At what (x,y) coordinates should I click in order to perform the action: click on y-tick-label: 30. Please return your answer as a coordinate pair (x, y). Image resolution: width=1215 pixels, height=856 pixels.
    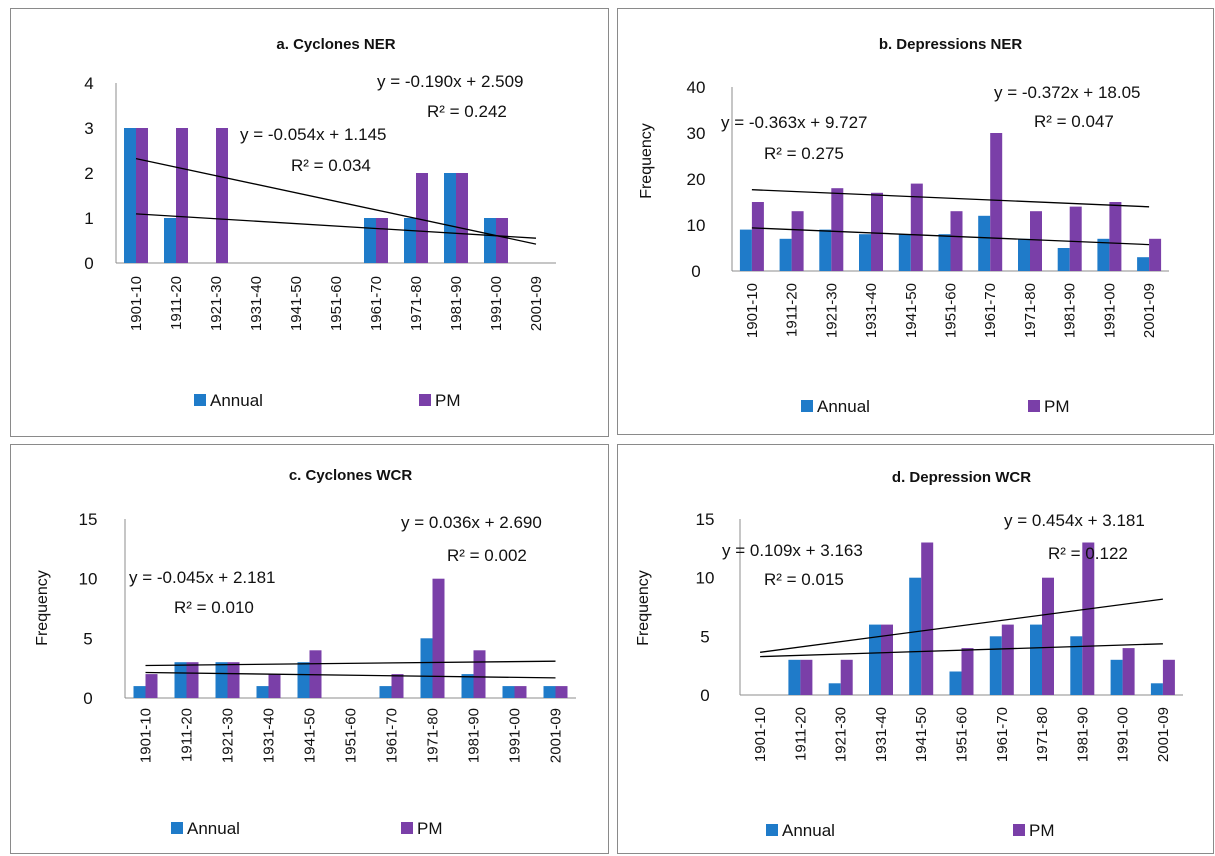
    Looking at the image, I should click on (696, 133).